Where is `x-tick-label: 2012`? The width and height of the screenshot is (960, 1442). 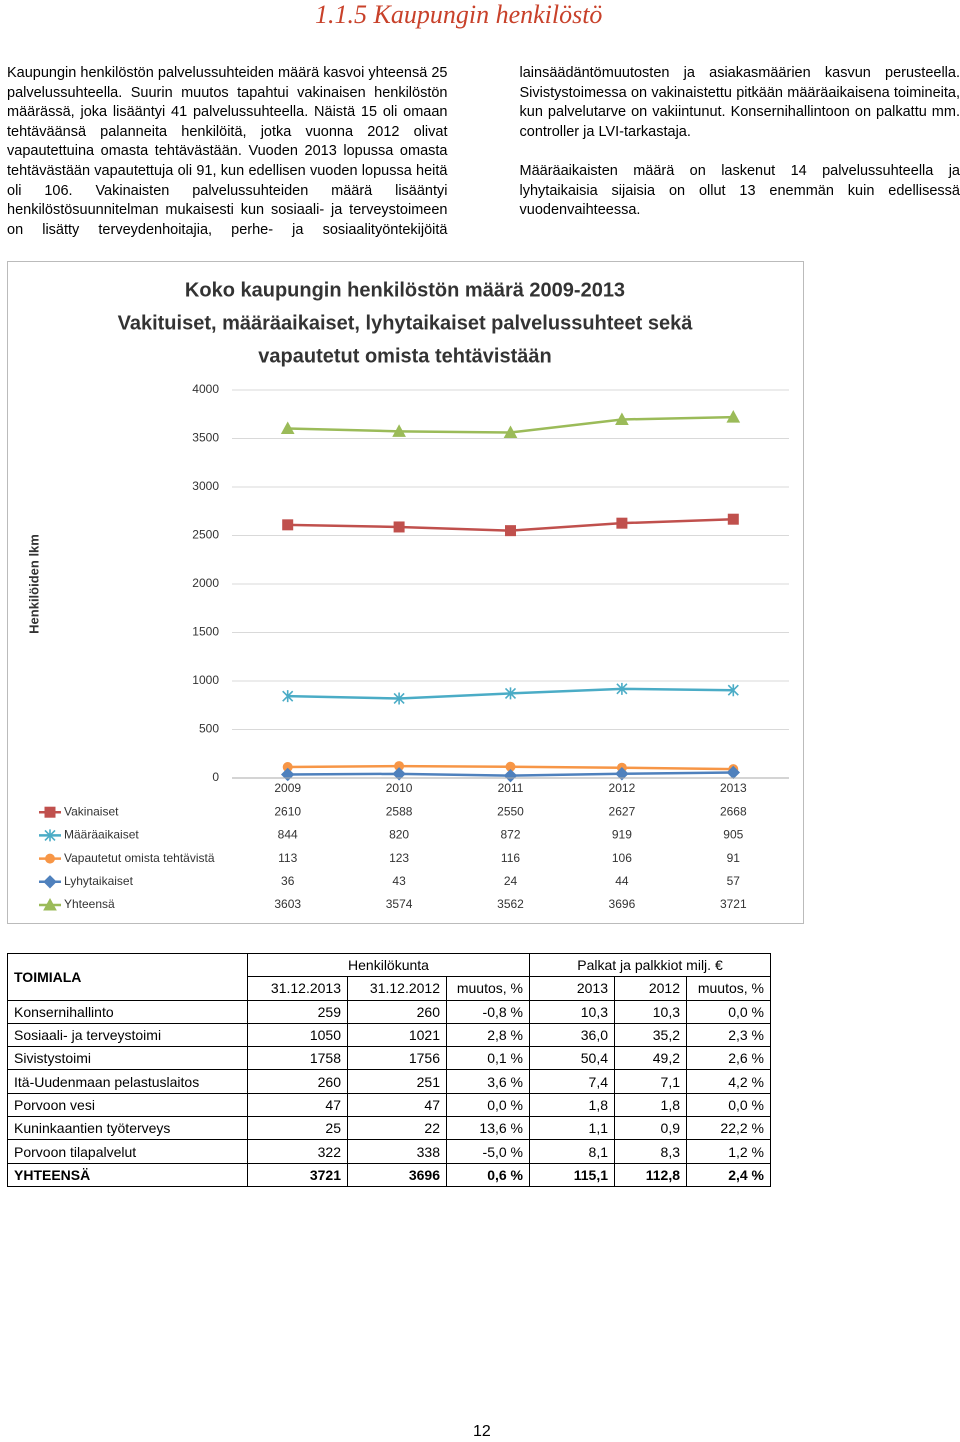
x-tick-label: 2012 is located at coordinates (622, 788).